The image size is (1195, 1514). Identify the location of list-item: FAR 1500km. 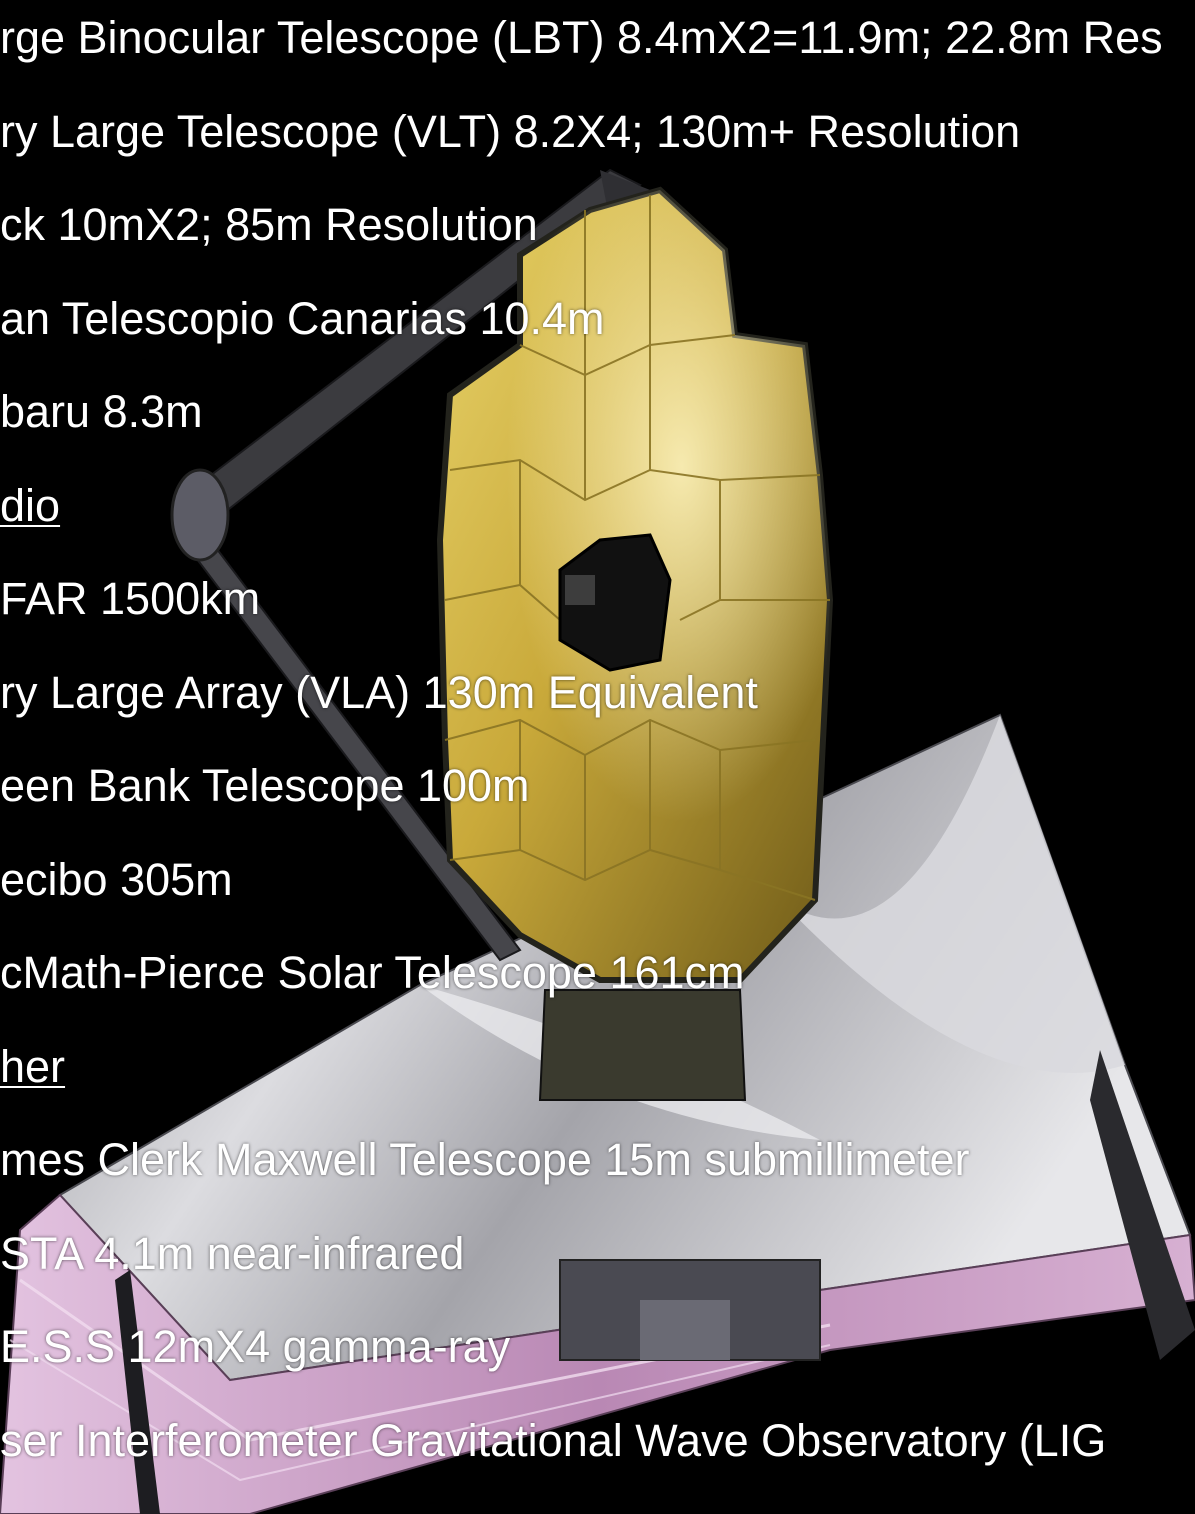
(130, 598).